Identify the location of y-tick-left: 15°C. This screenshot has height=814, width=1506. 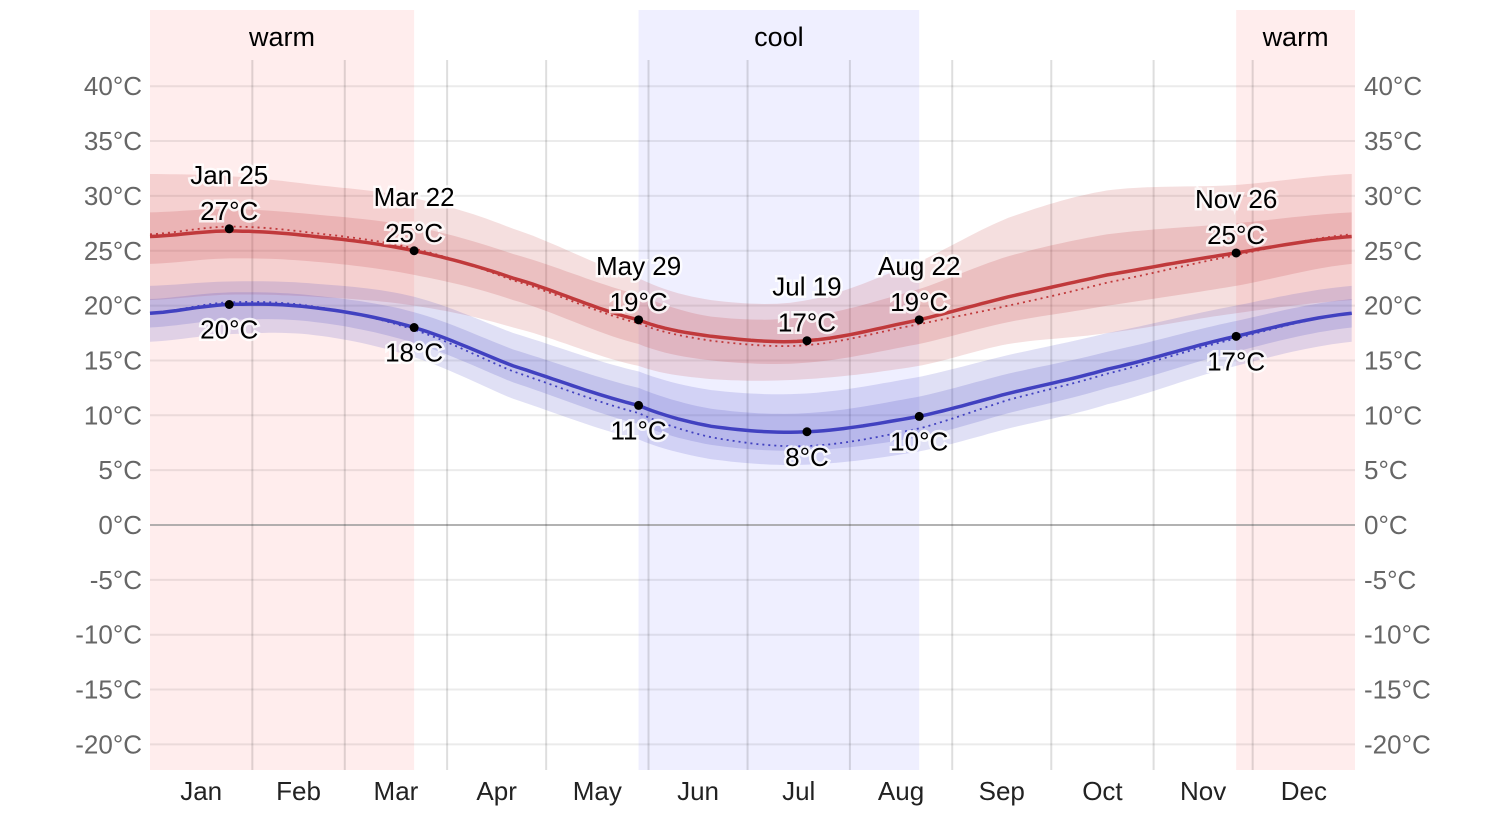
(113, 360).